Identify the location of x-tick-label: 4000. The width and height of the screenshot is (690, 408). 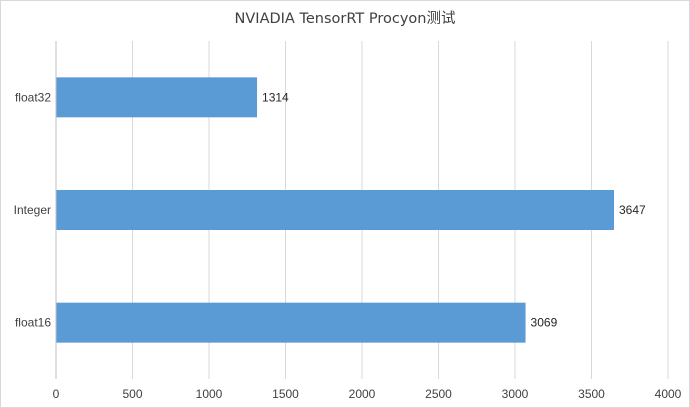
(668, 394).